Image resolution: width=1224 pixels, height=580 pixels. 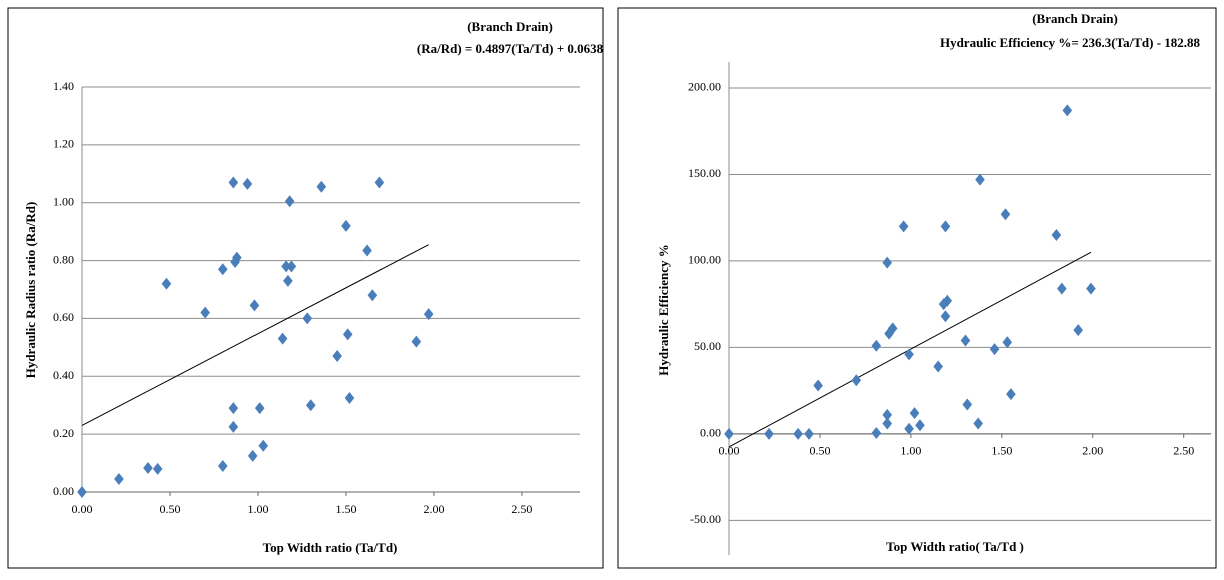 What do you see at coordinates (63, 317) in the screenshot?
I see `y-tick-label: 0.60` at bounding box center [63, 317].